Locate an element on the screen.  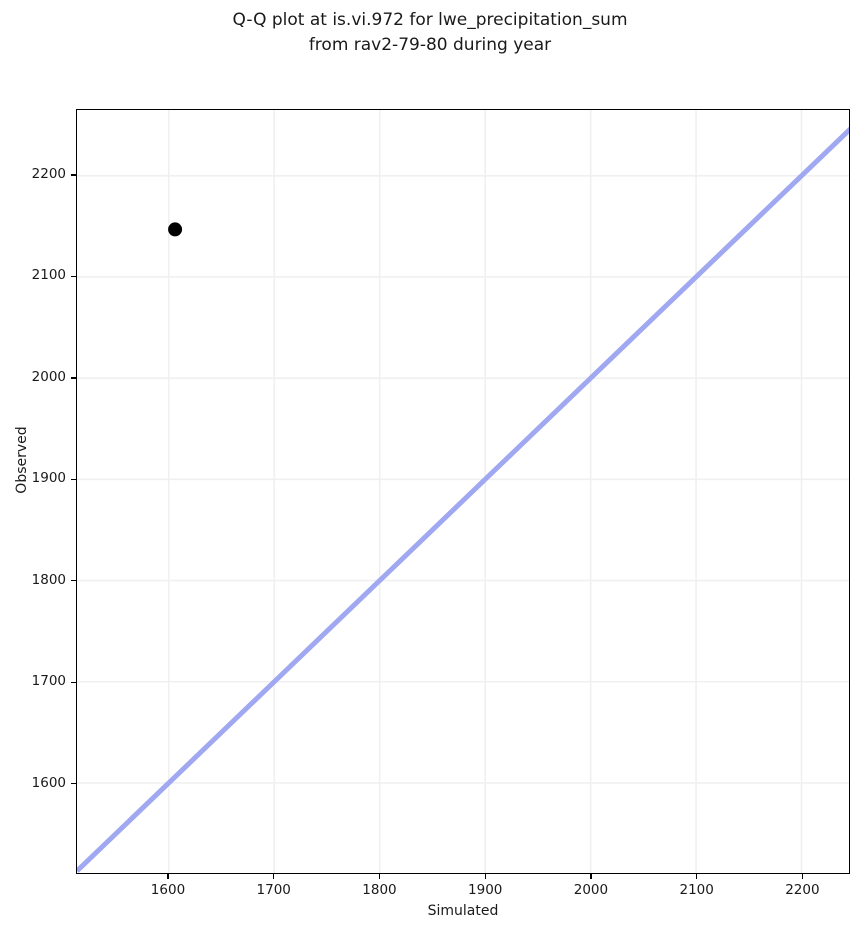
y-tick-label: 1800 is located at coordinates (48, 579).